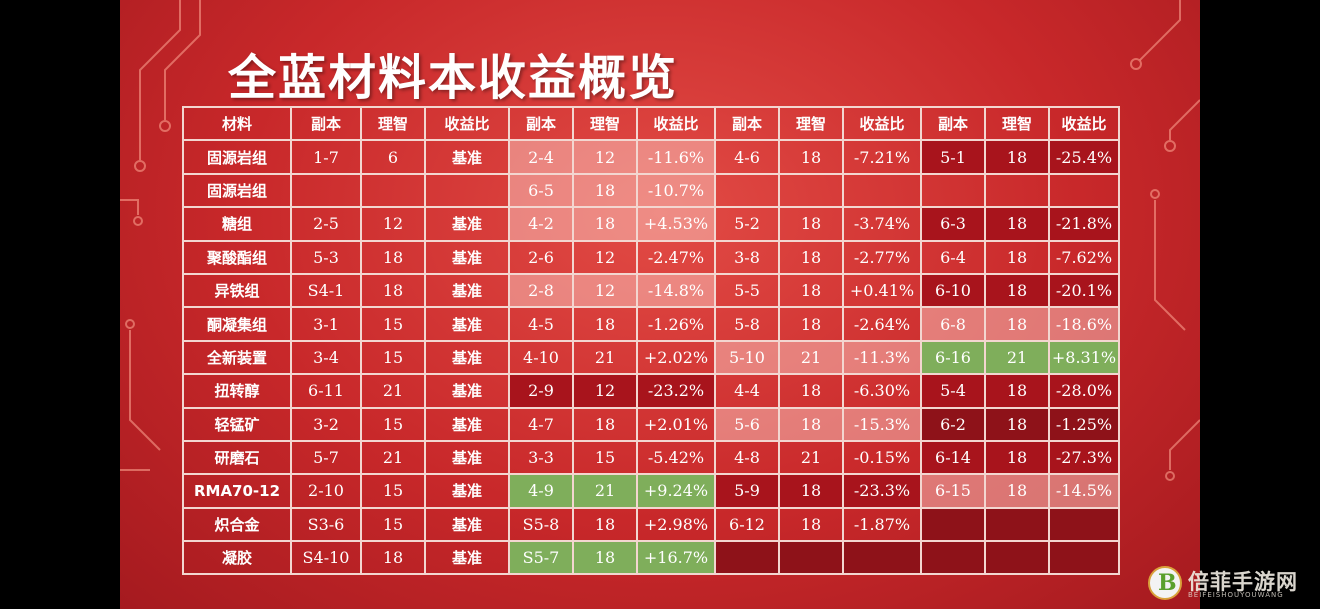  What do you see at coordinates (541, 224) in the screenshot?
I see `table-cell: 4-2` at bounding box center [541, 224].